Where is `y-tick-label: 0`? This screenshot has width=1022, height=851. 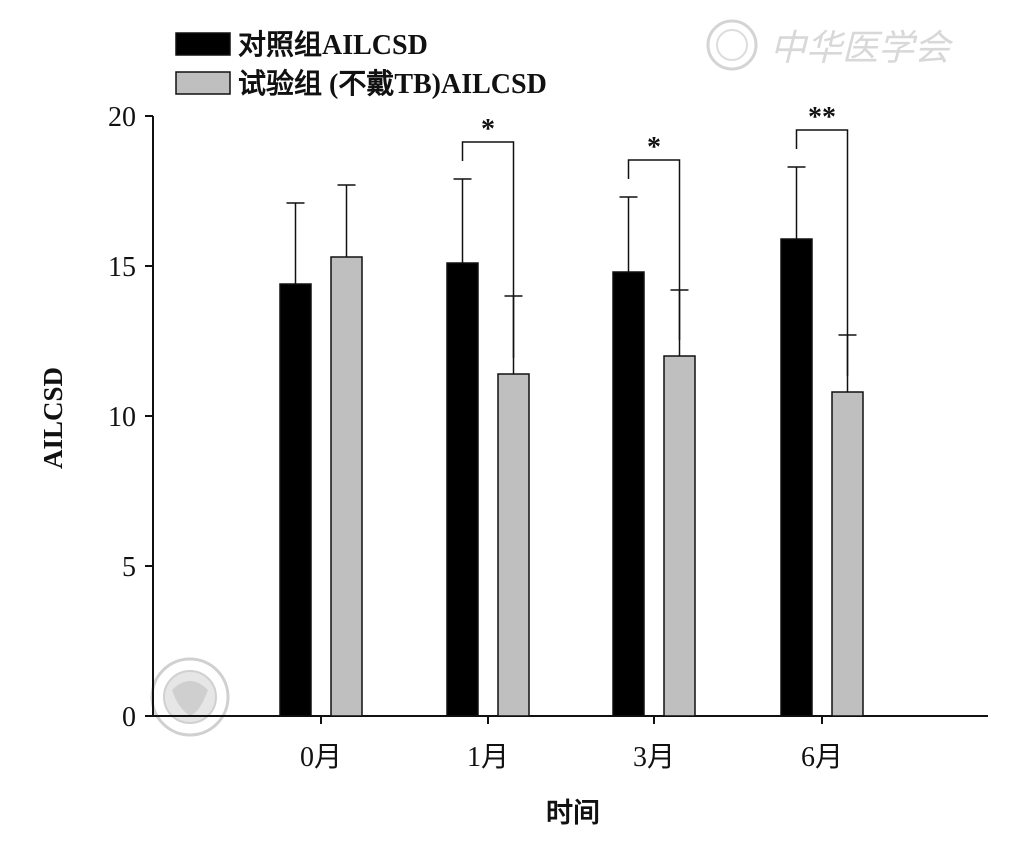
y-tick-label: 0 is located at coordinates (129, 717).